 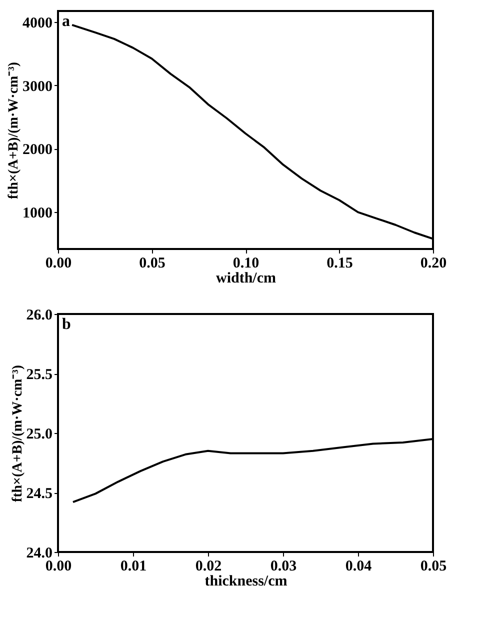 What do you see at coordinates (208, 566) in the screenshot?
I see `x-tick-label: 0.02` at bounding box center [208, 566].